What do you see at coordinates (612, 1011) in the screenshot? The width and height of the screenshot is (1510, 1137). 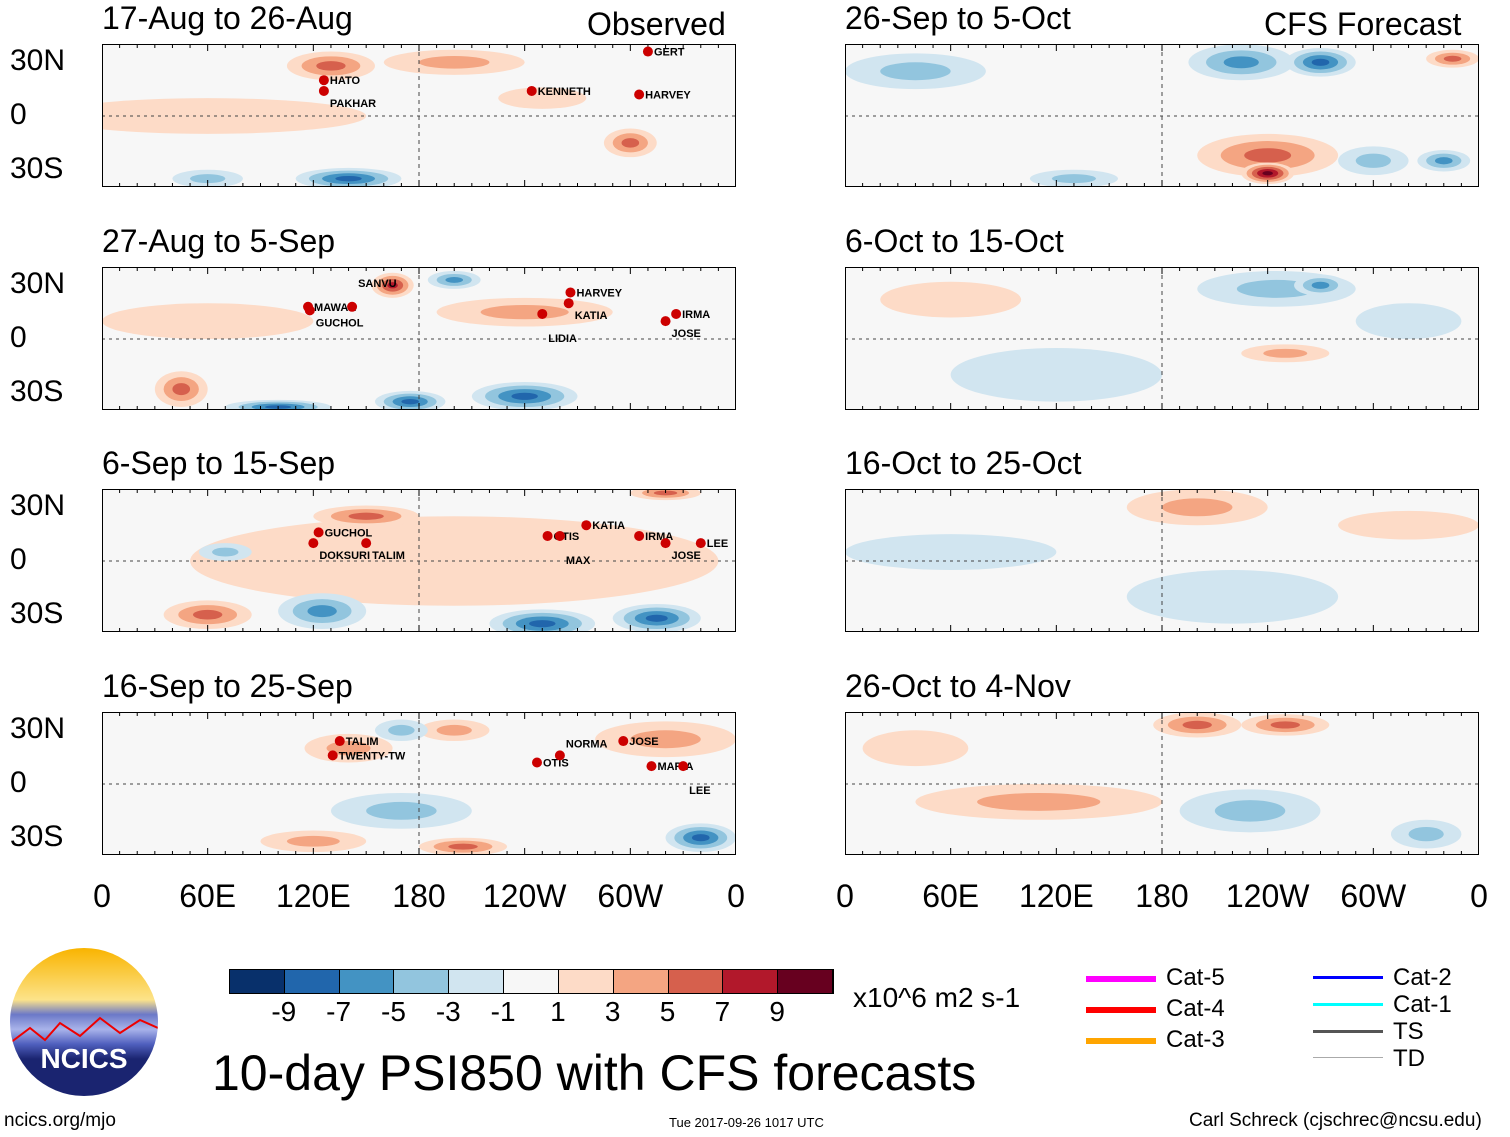 I see `colorbar-tick-label: 3` at bounding box center [612, 1011].